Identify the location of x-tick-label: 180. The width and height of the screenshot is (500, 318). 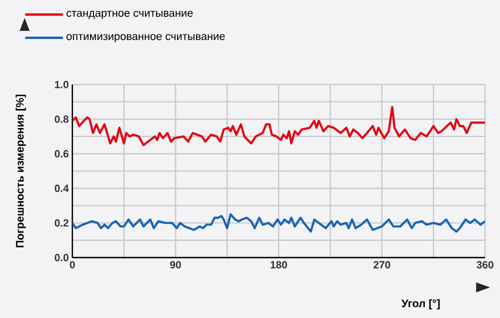
(278, 264).